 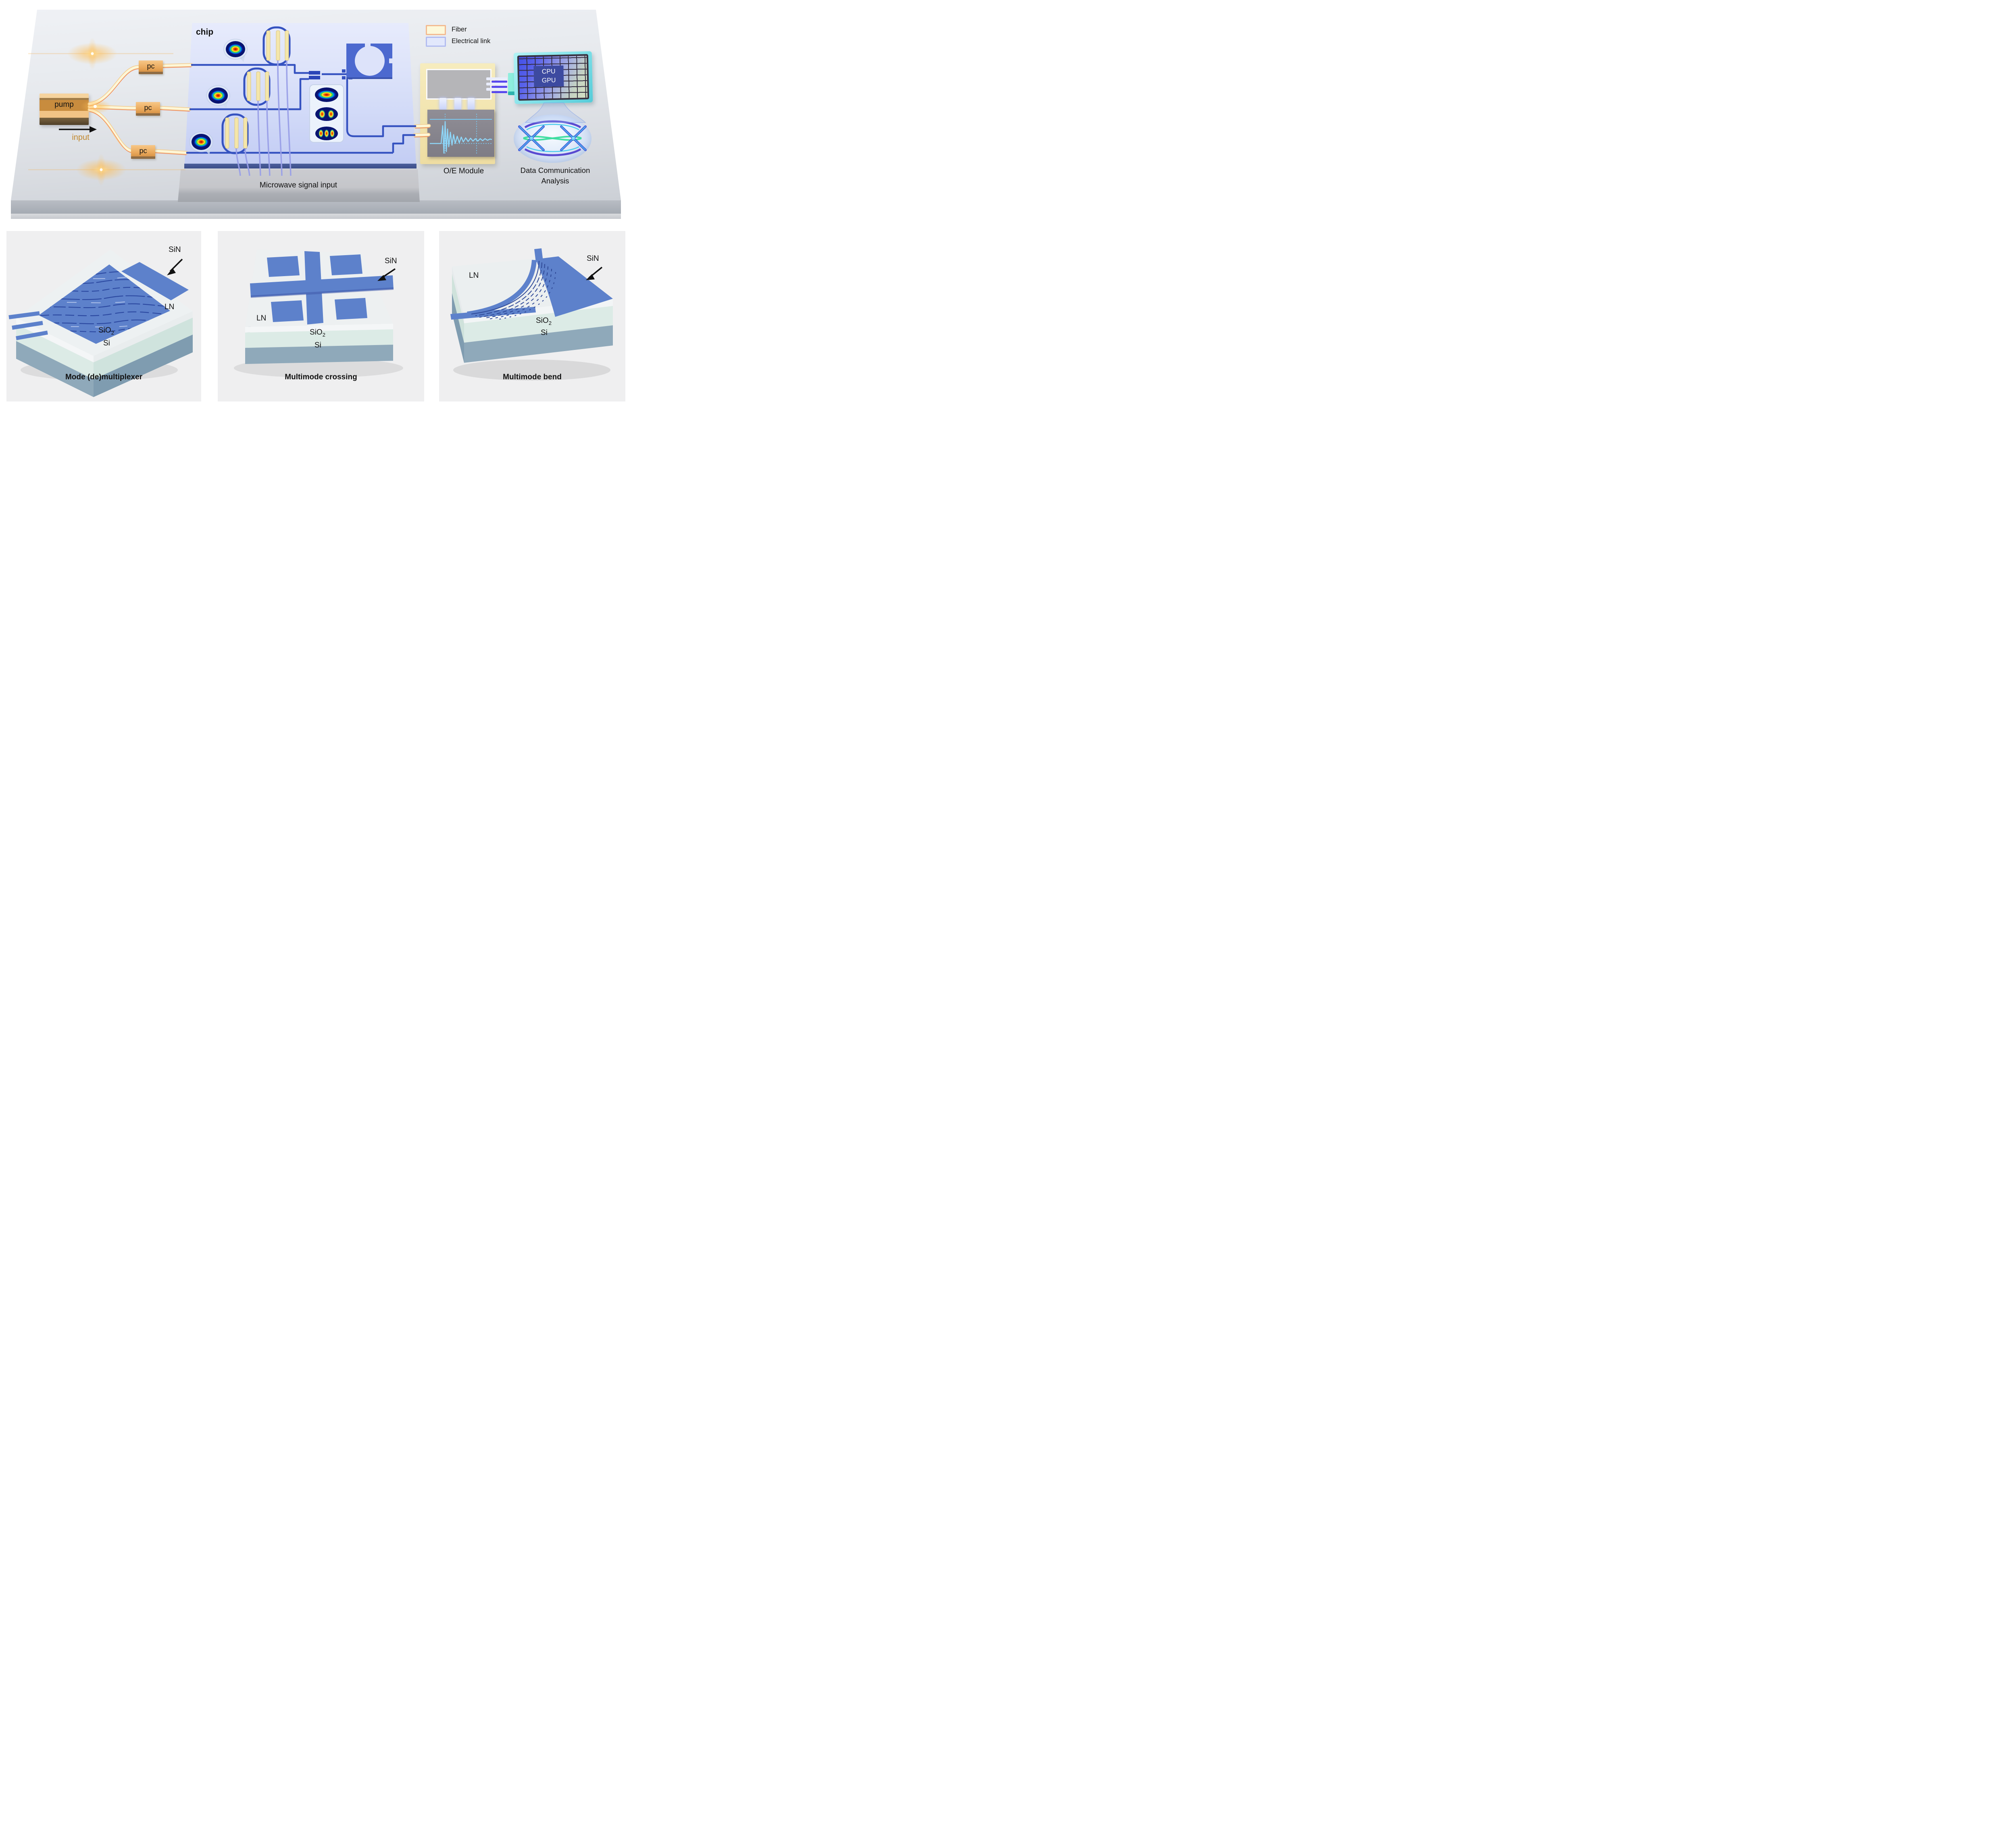 What do you see at coordinates (493, 313) in the screenshot?
I see `bend-exit-strip` at bounding box center [493, 313].